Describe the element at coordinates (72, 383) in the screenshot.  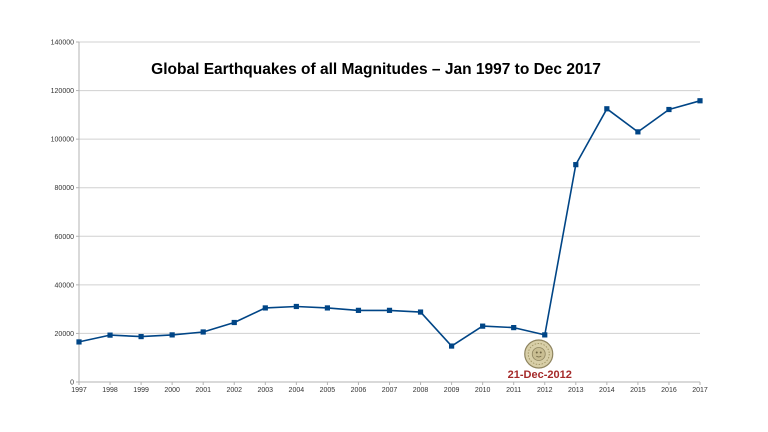
I see `y-tick-label-0: 0` at that location.